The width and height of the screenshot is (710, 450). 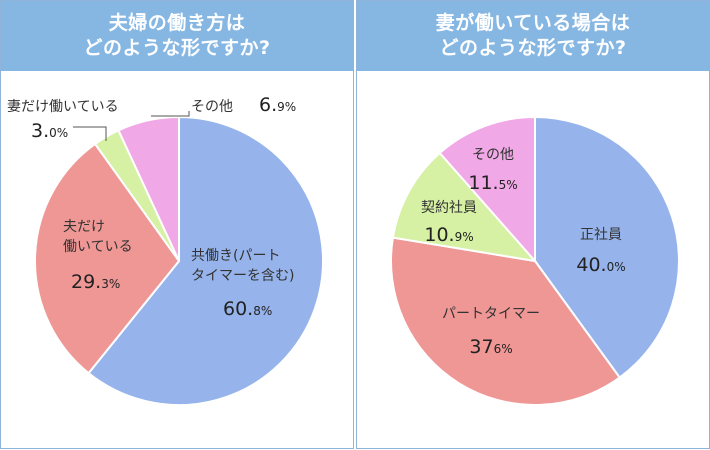 What do you see at coordinates (533, 23) in the screenshot?
I see `right-title-line-1: 妻が働いている場合は` at bounding box center [533, 23].